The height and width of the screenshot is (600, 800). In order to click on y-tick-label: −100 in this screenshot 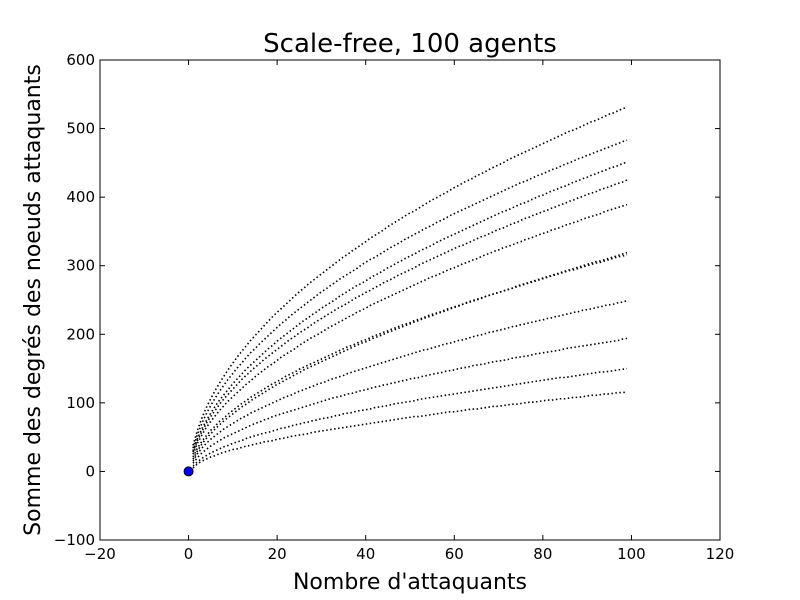, I will do `click(74, 540)`.